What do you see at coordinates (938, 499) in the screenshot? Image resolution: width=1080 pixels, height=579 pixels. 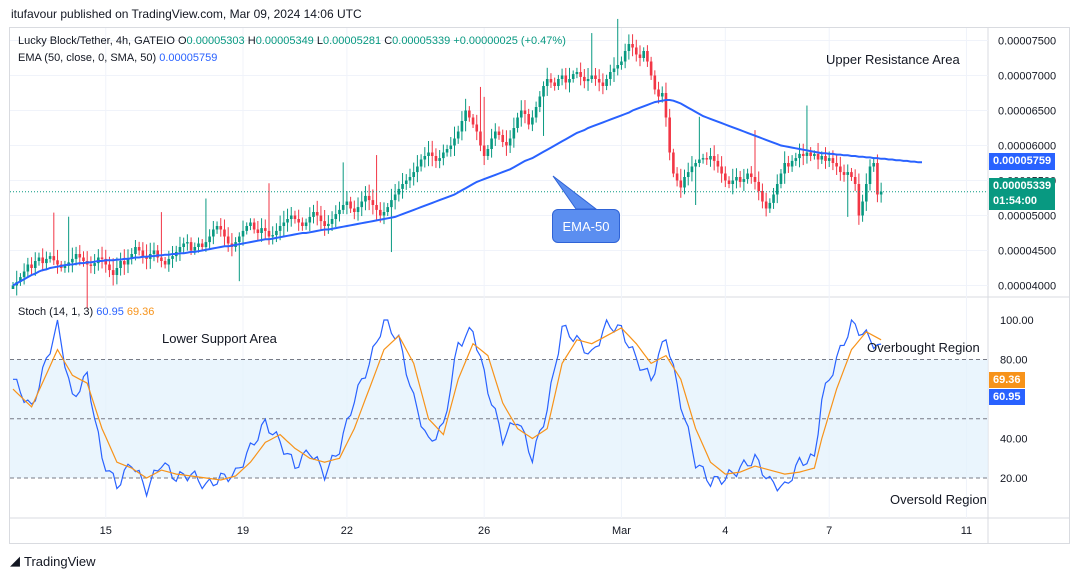 I see `oversold-label: Oversold Region` at bounding box center [938, 499].